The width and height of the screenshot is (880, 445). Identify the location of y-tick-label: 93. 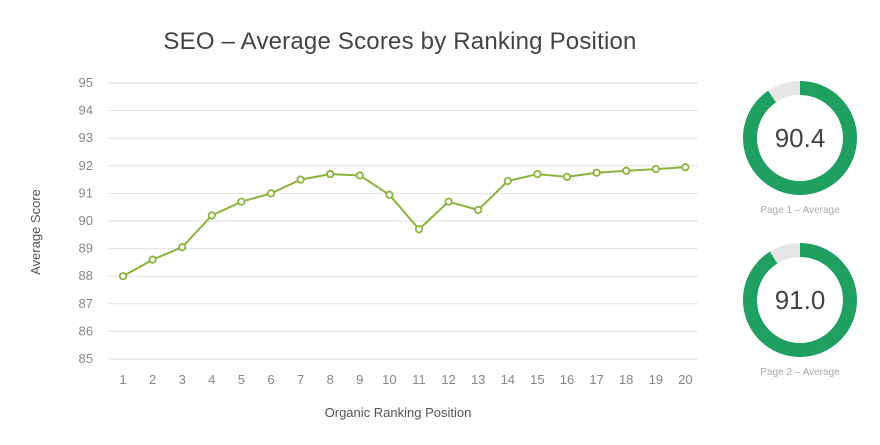
(86, 137).